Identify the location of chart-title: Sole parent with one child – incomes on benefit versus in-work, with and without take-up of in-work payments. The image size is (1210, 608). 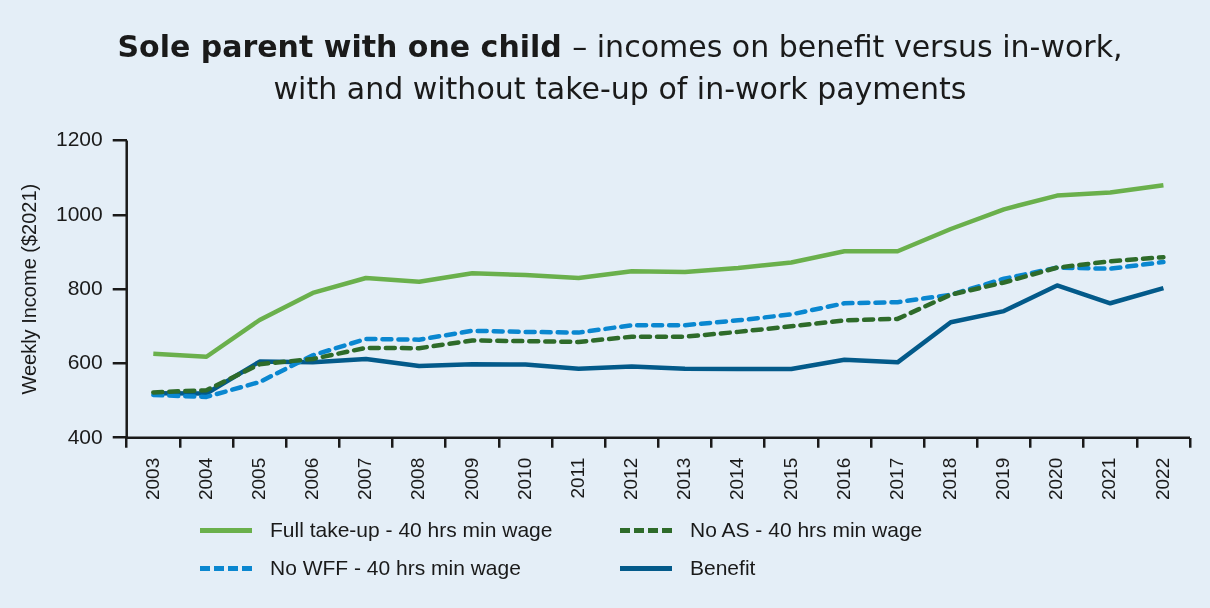
(620, 68).